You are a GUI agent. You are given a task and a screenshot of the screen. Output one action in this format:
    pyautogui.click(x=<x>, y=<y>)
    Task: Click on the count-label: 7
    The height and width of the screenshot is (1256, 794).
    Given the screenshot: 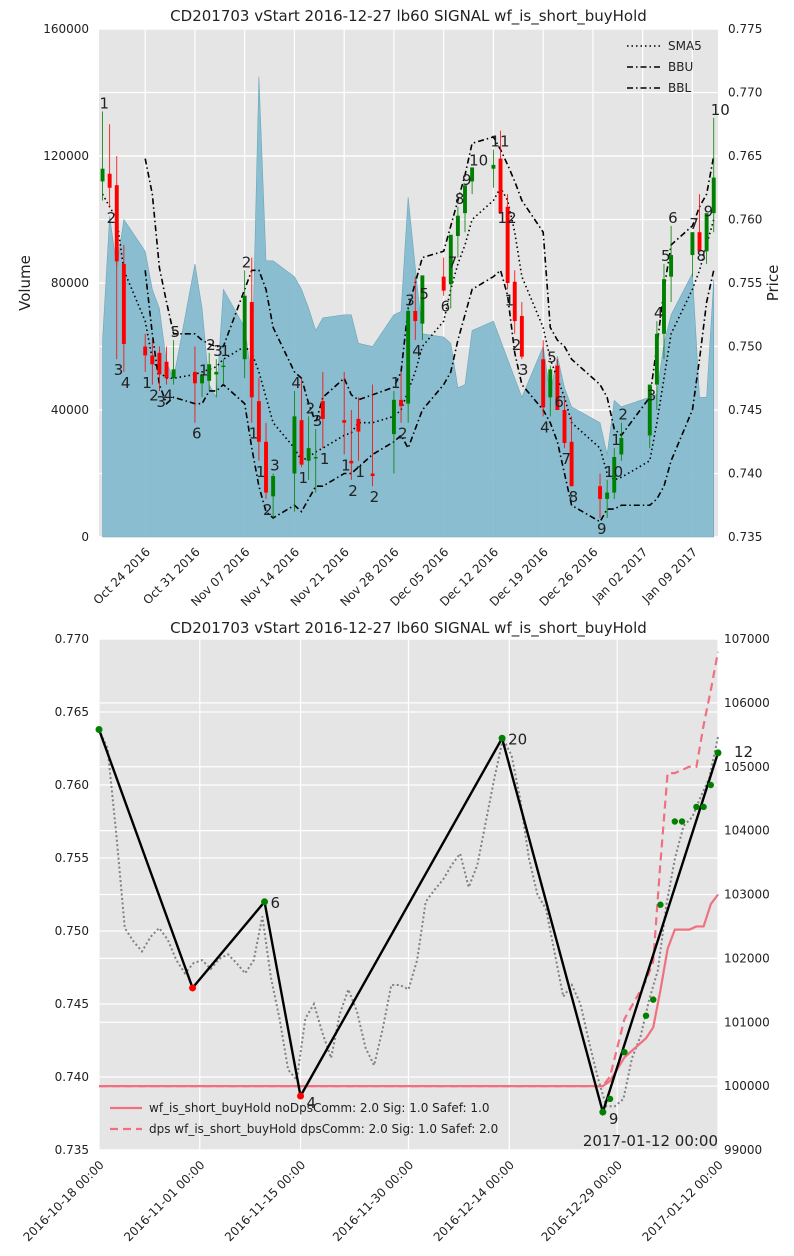 What is the action you would take?
    pyautogui.click(x=694, y=224)
    